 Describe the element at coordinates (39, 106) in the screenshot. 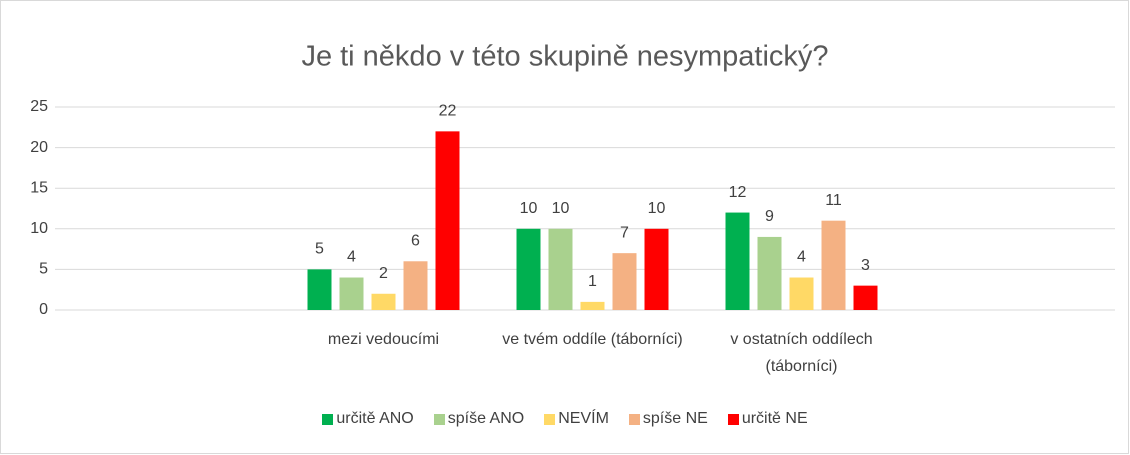

I see `y-tick-label: 25` at that location.